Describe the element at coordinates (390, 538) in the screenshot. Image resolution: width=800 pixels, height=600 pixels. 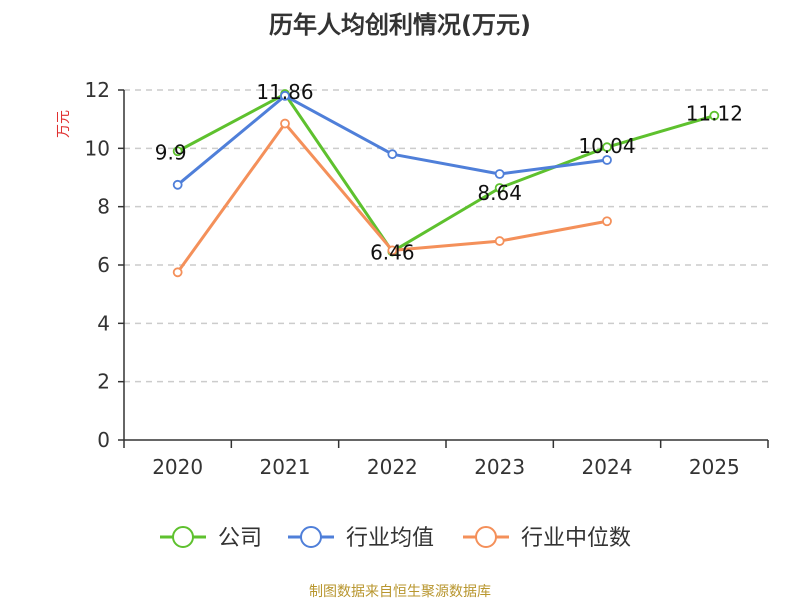
I see `legend-label-1: 行业均值` at that location.